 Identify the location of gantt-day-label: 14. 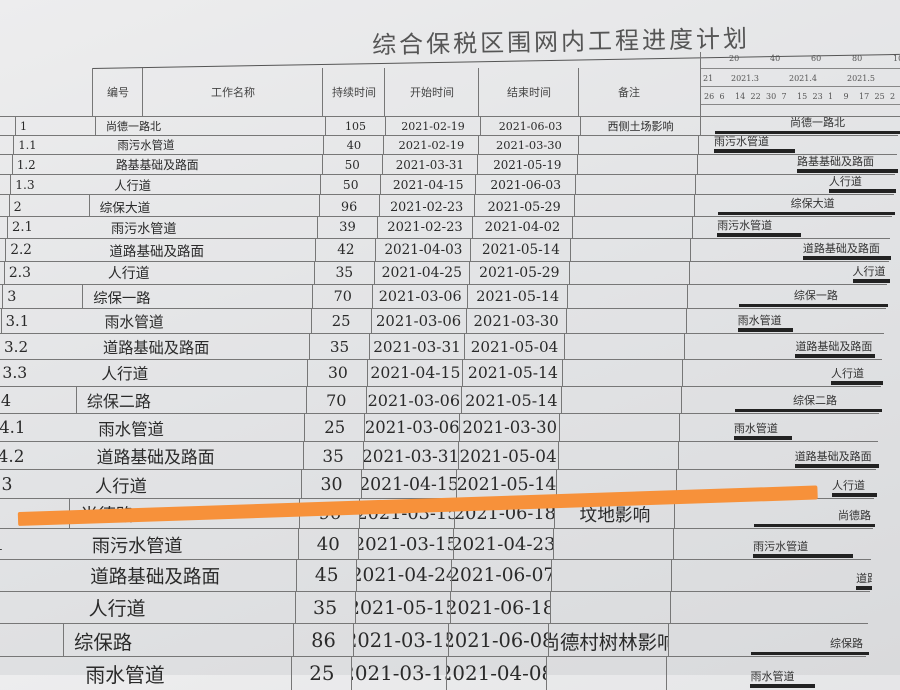
(740, 96).